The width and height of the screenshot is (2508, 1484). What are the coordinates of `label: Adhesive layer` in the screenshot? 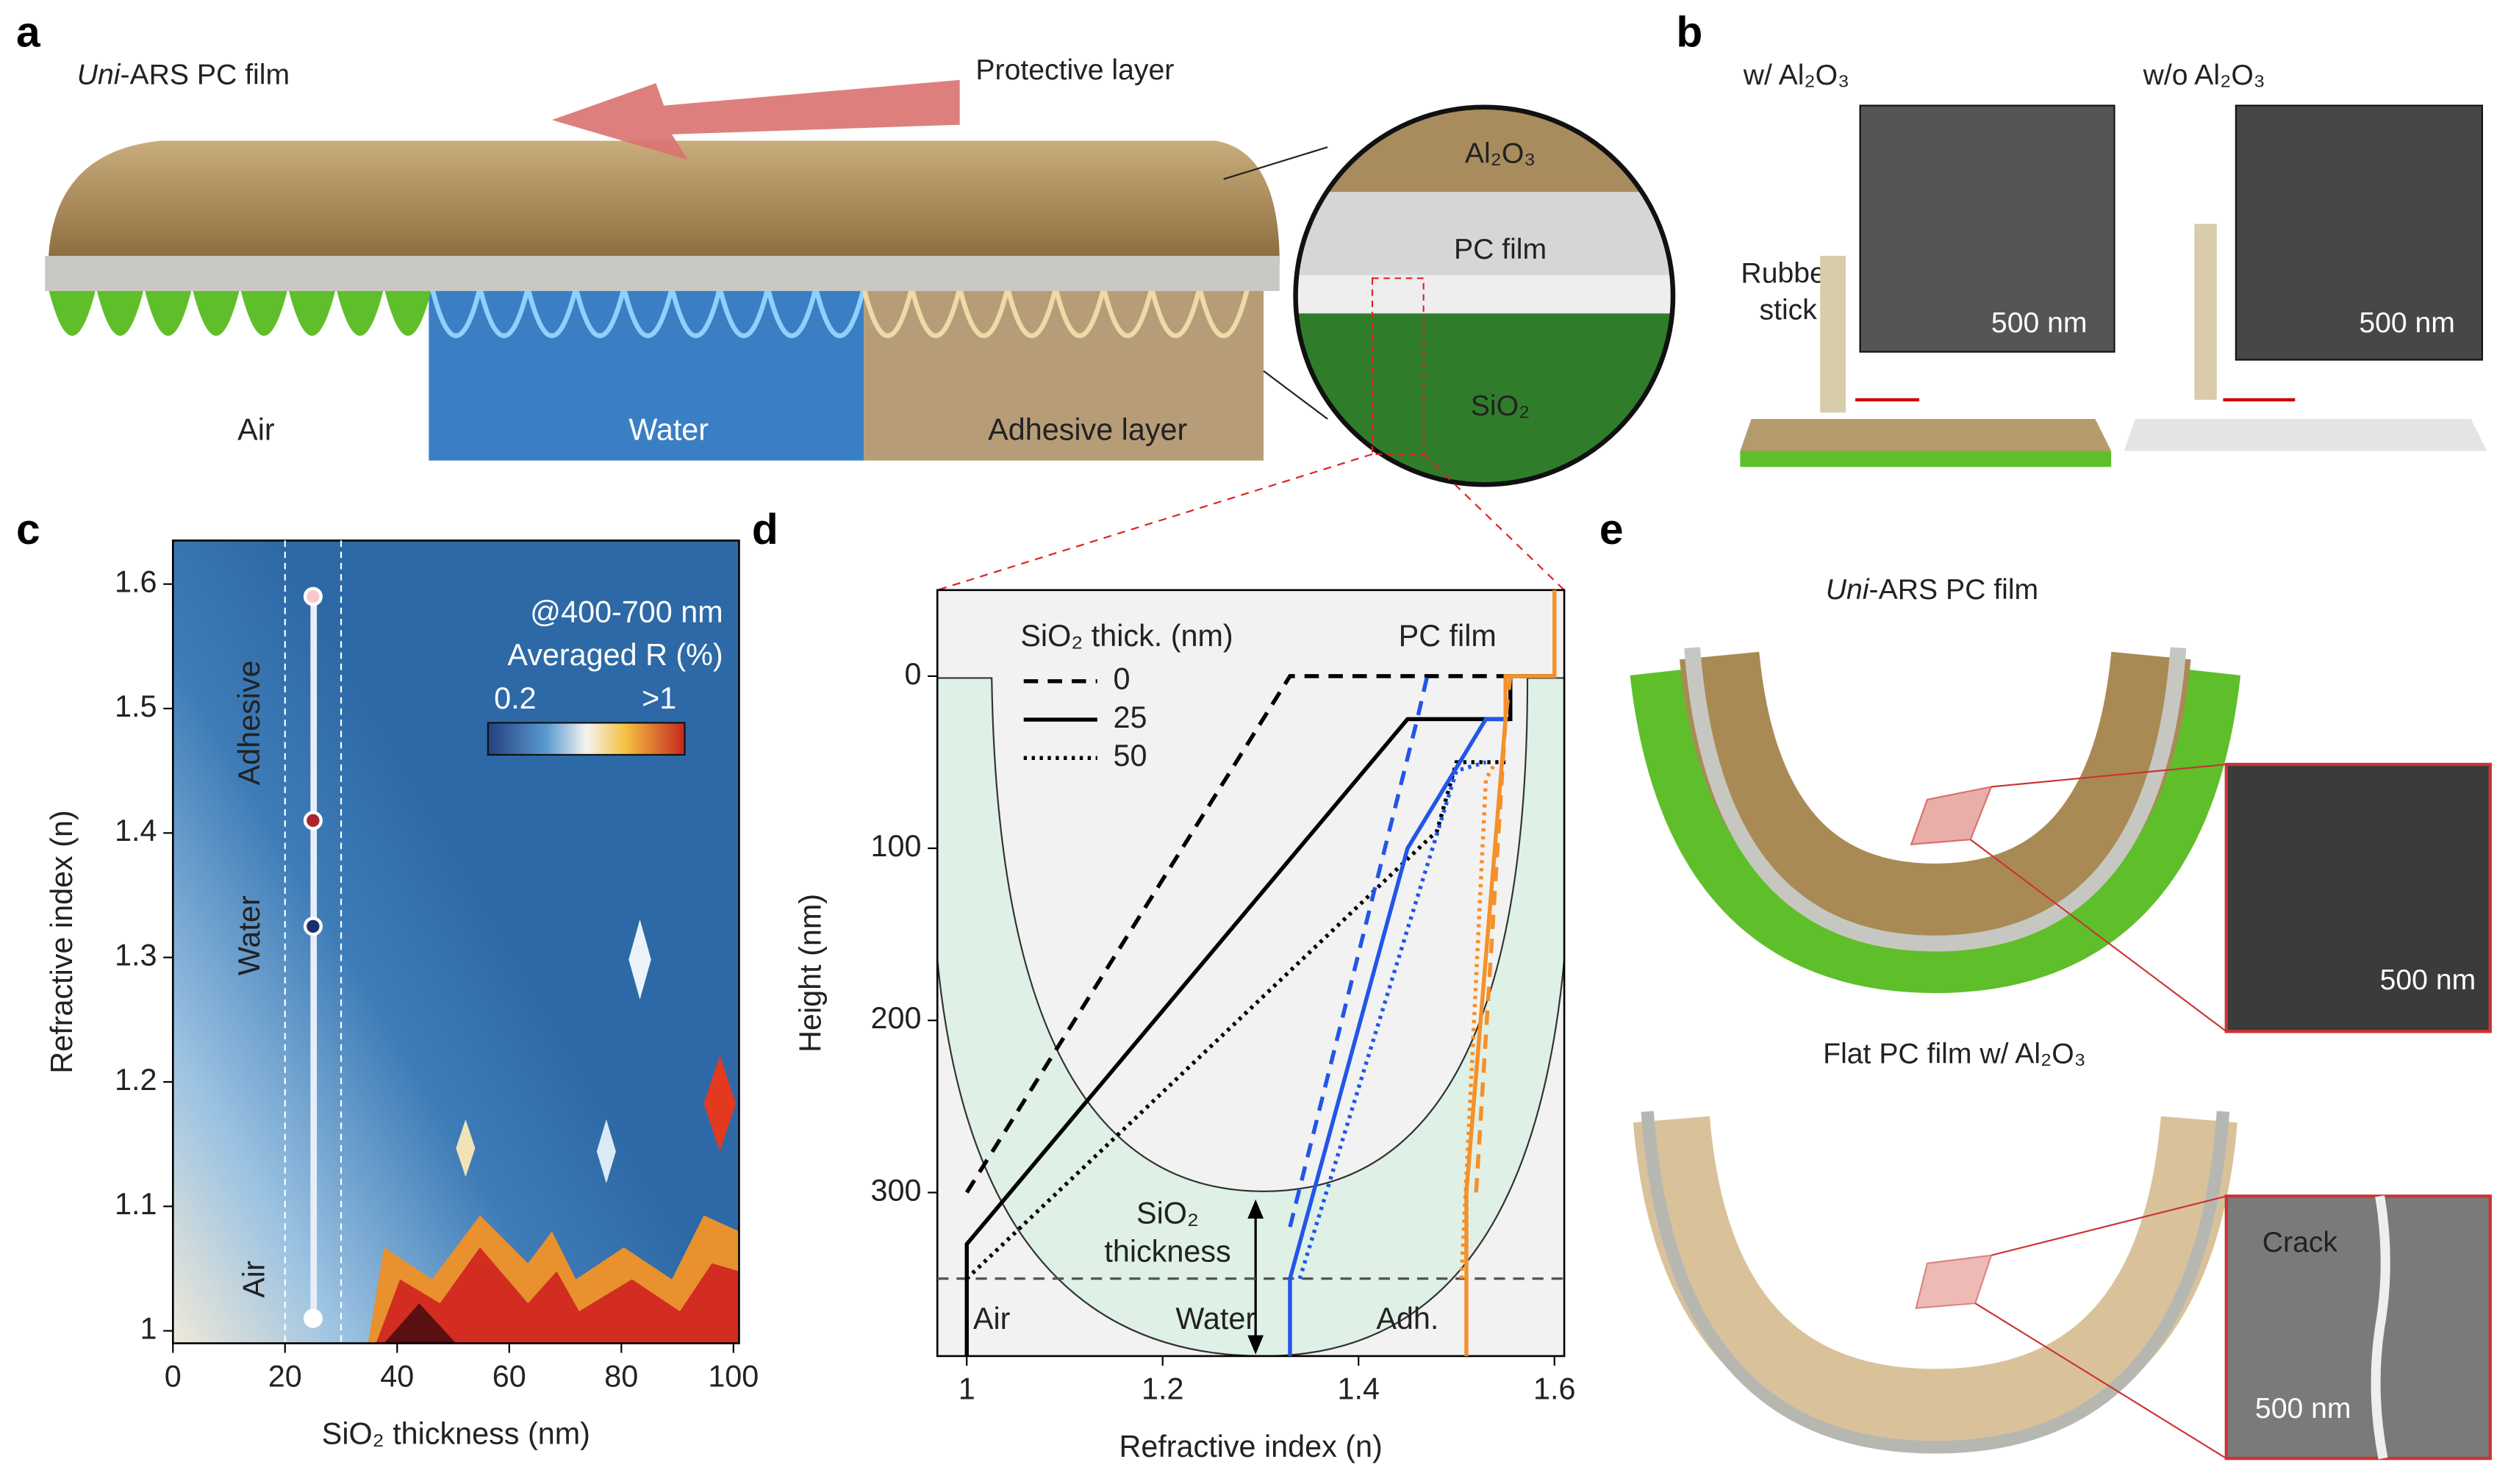 It's located at (1087, 429).